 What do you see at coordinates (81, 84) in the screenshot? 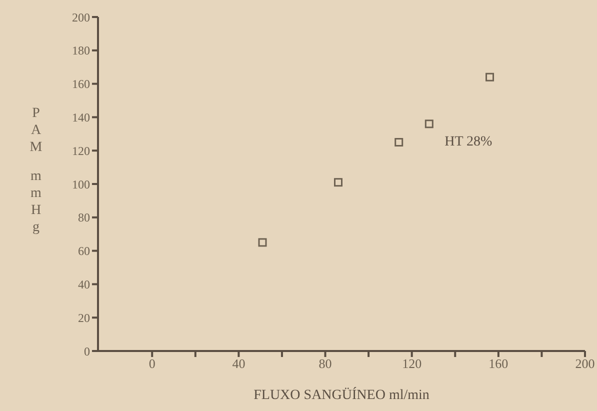
I see `y-tick-label: 160` at bounding box center [81, 84].